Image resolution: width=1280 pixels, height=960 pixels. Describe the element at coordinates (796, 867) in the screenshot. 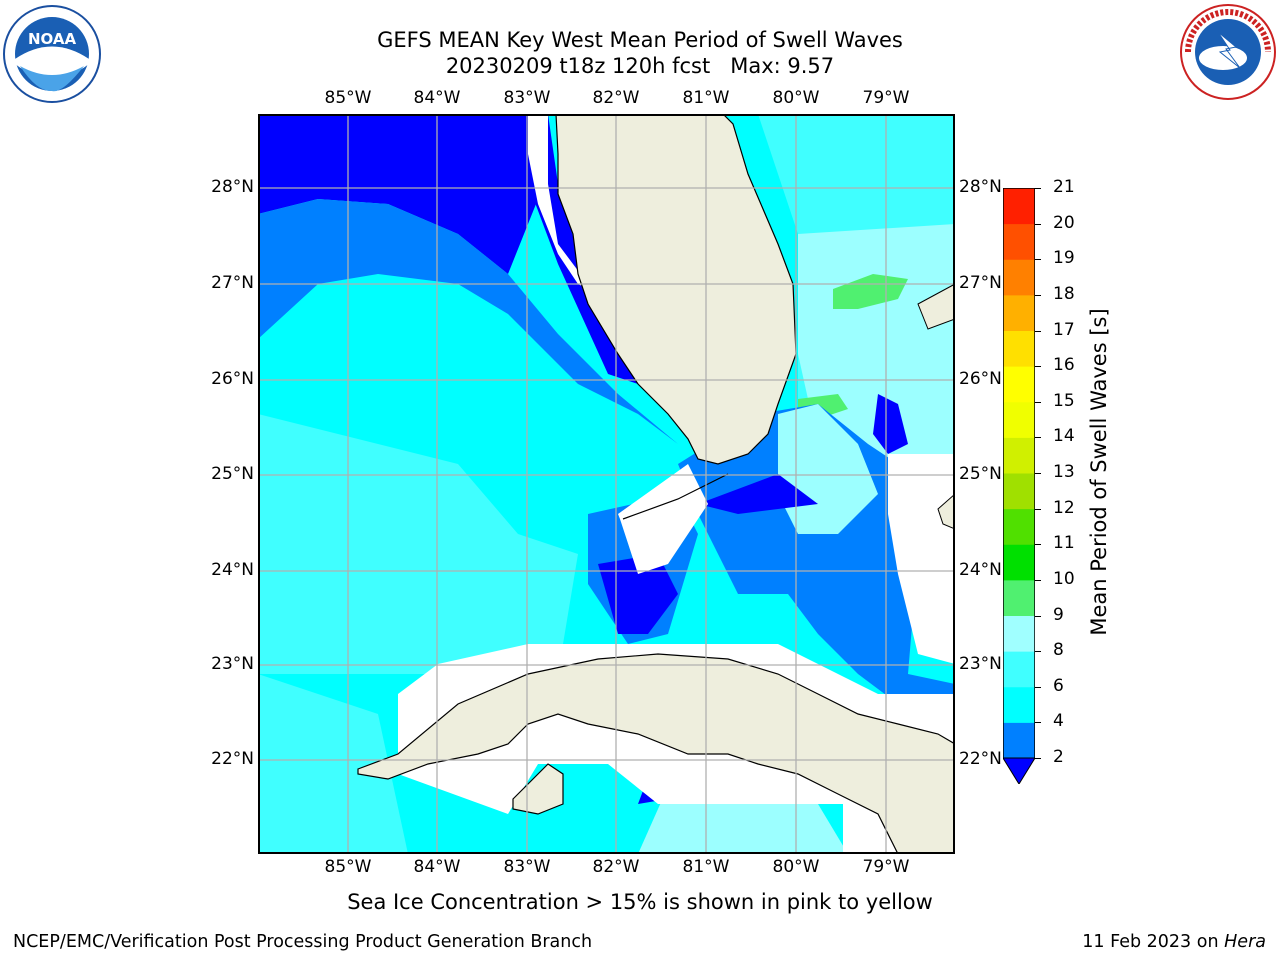

I see `lon-bot-80: 80°W` at that location.